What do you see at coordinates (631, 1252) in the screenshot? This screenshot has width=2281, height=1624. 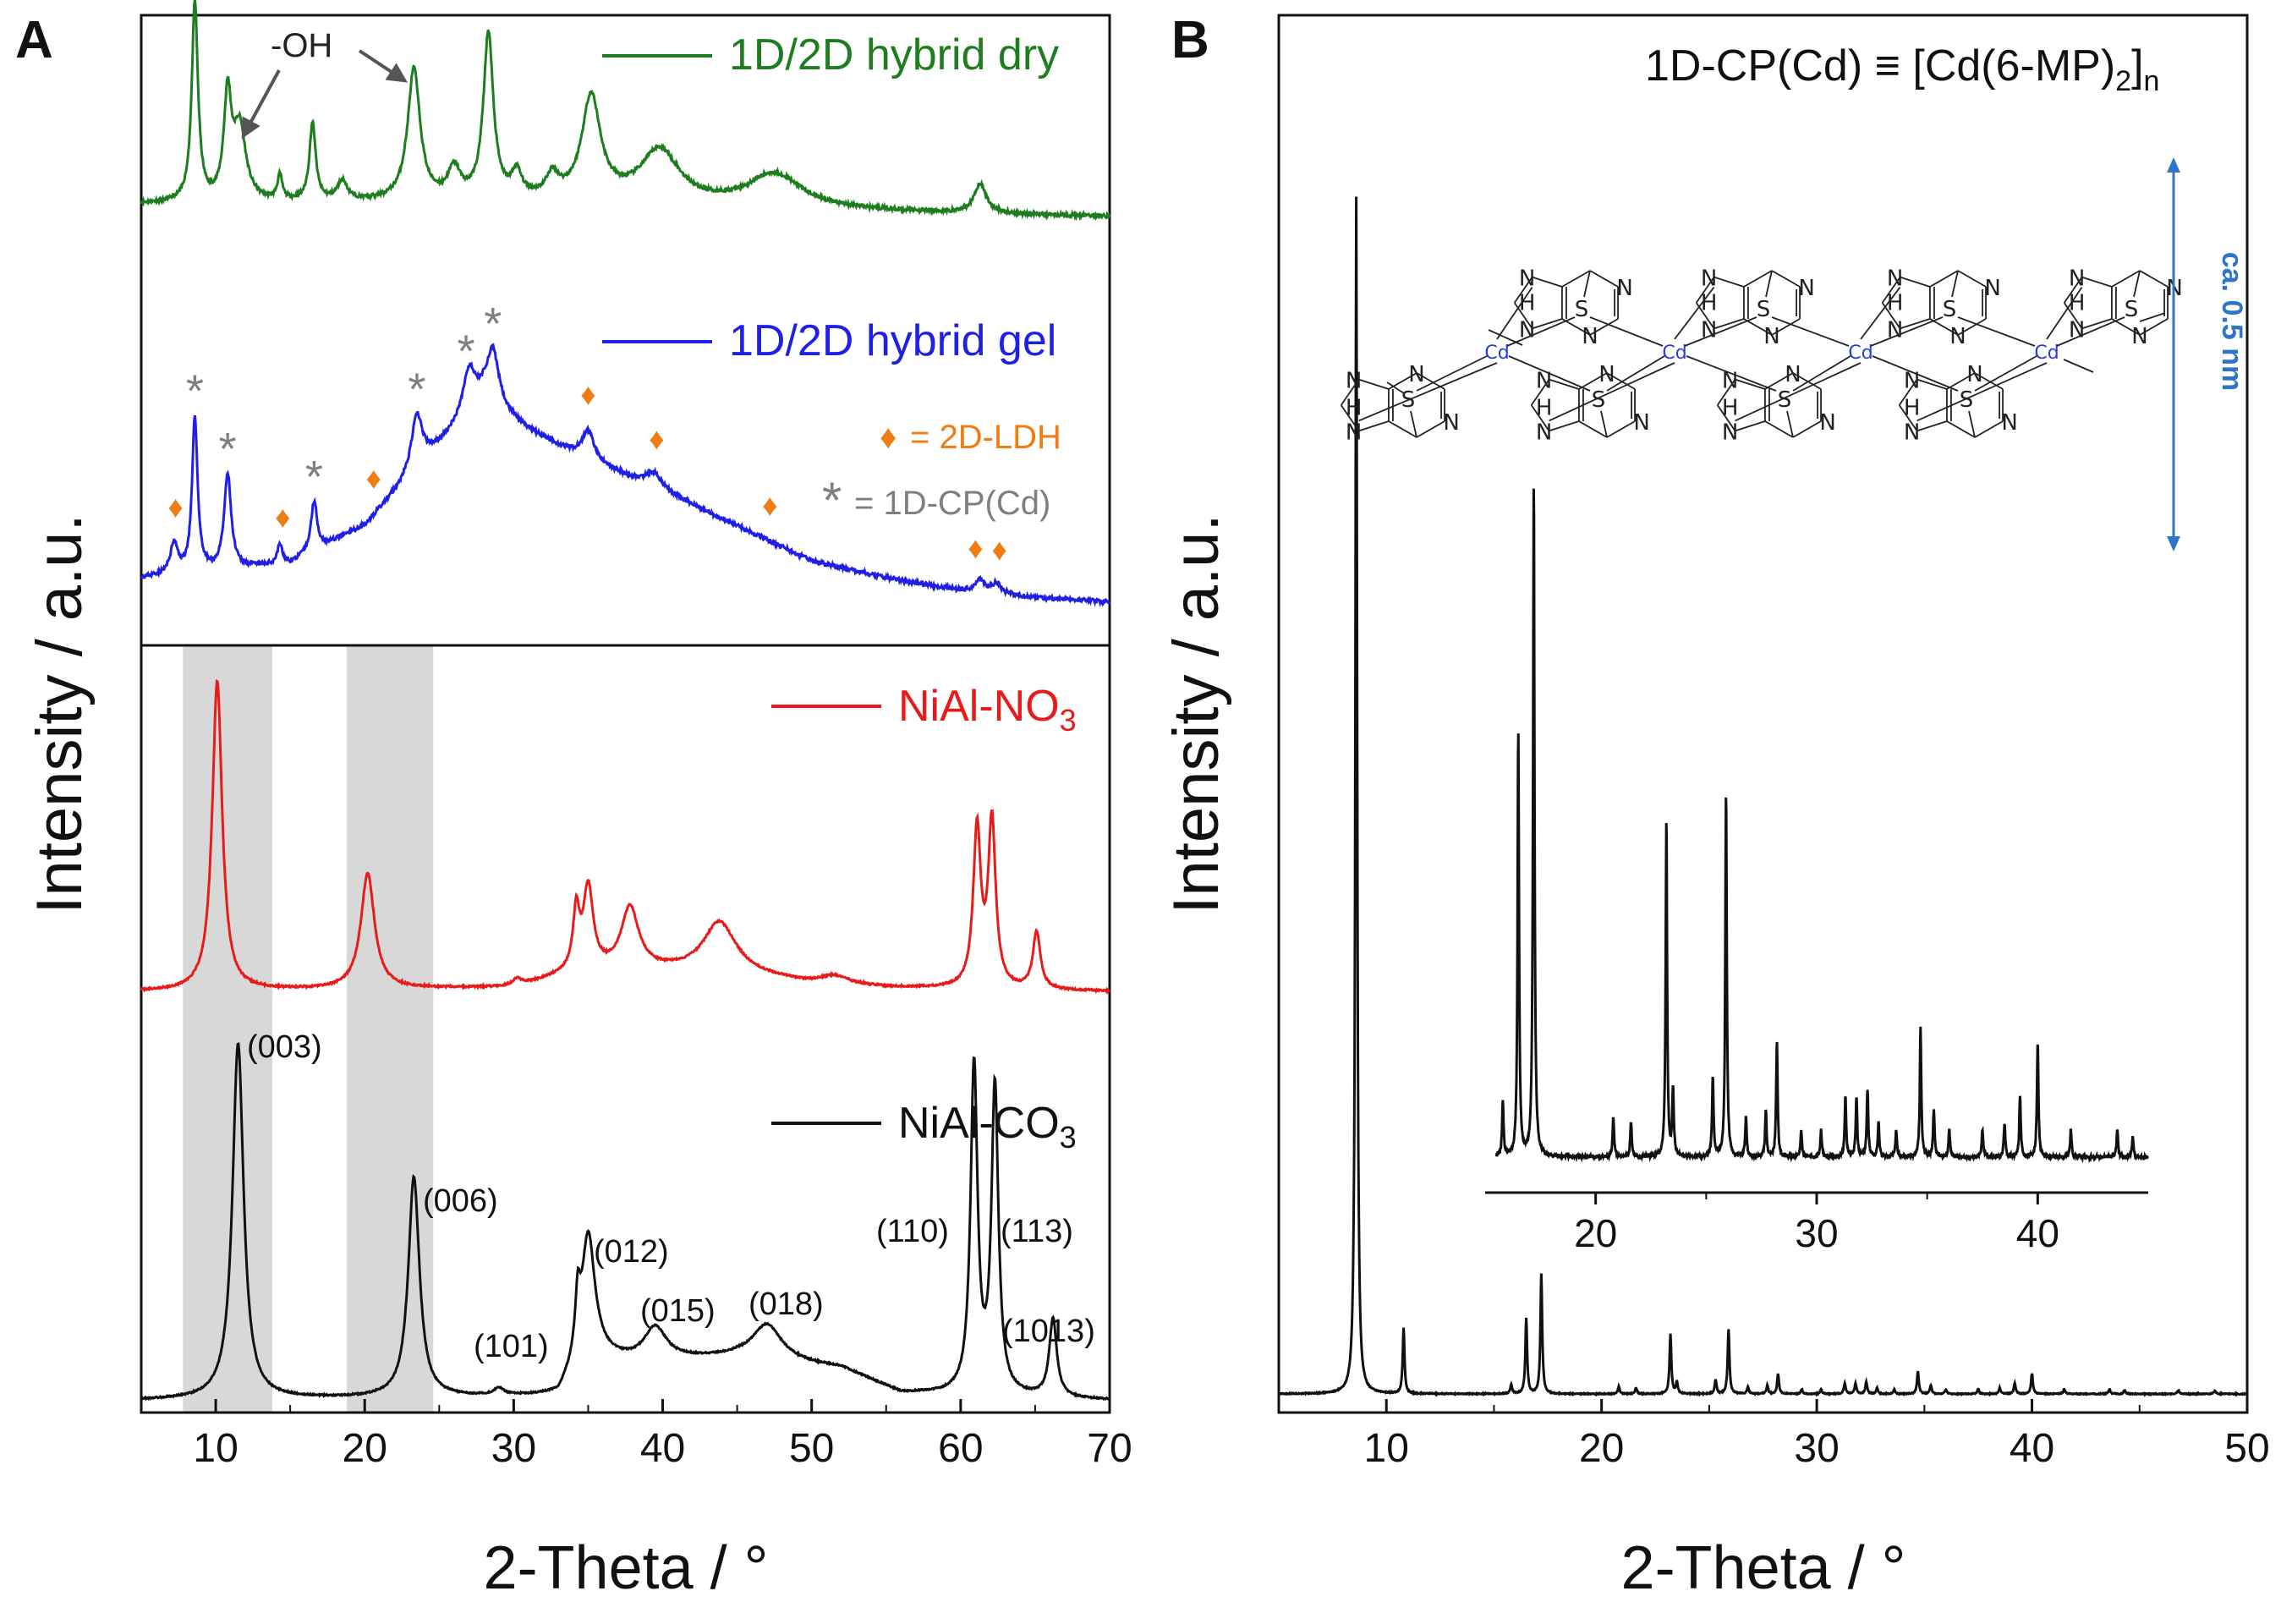 I see `miller-label: (012)` at bounding box center [631, 1252].